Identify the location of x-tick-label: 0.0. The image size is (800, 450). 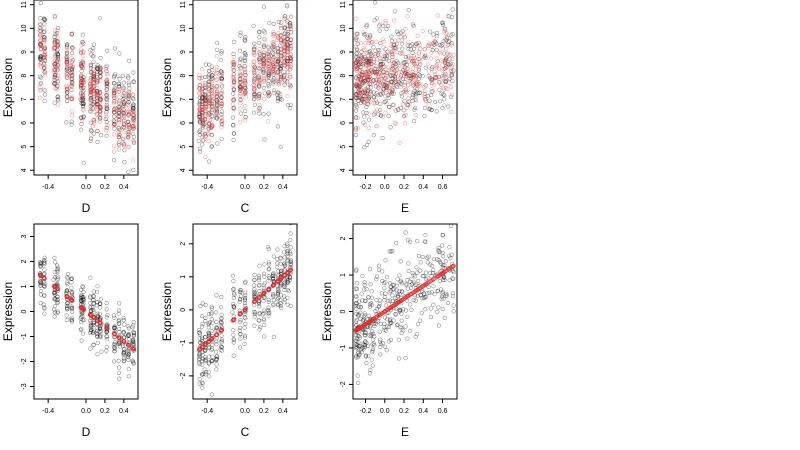
(245, 411).